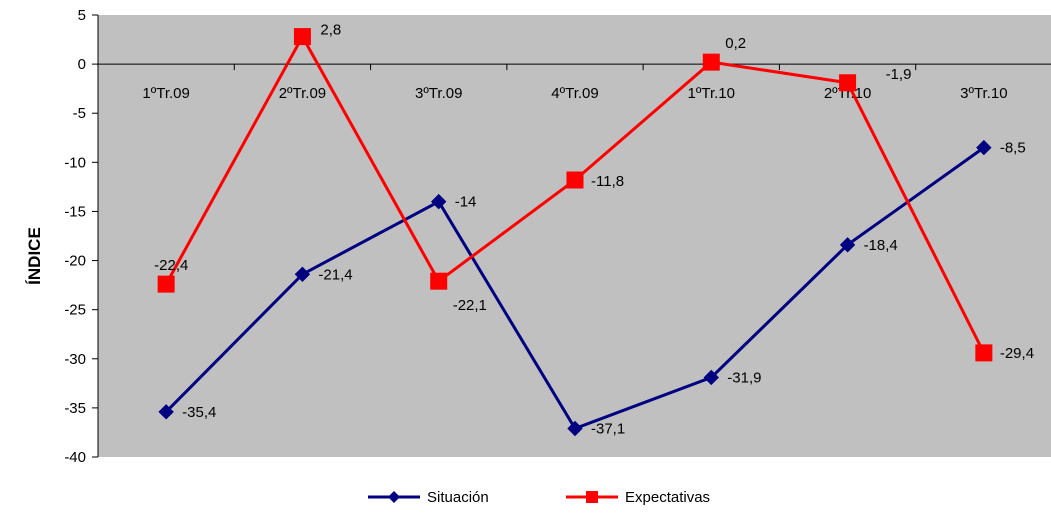 The width and height of the screenshot is (1051, 513). Describe the element at coordinates (171, 265) in the screenshot. I see `data-label-expectativas: -22,4` at that location.